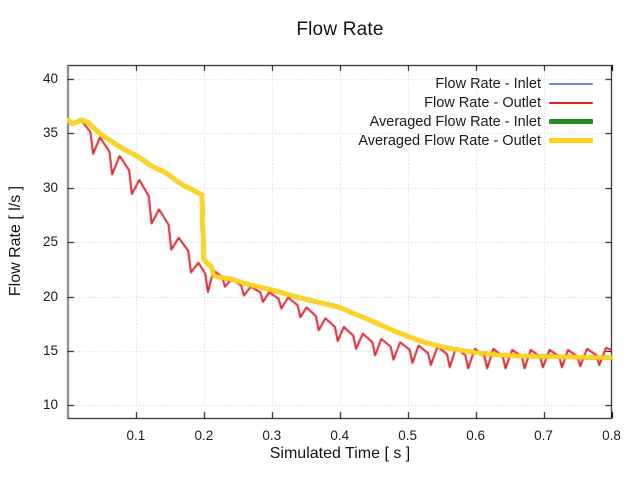 This screenshot has height=480, width=640. Describe the element at coordinates (204, 435) in the screenshot. I see `x-tick-label-0.2: 0.2` at that location.